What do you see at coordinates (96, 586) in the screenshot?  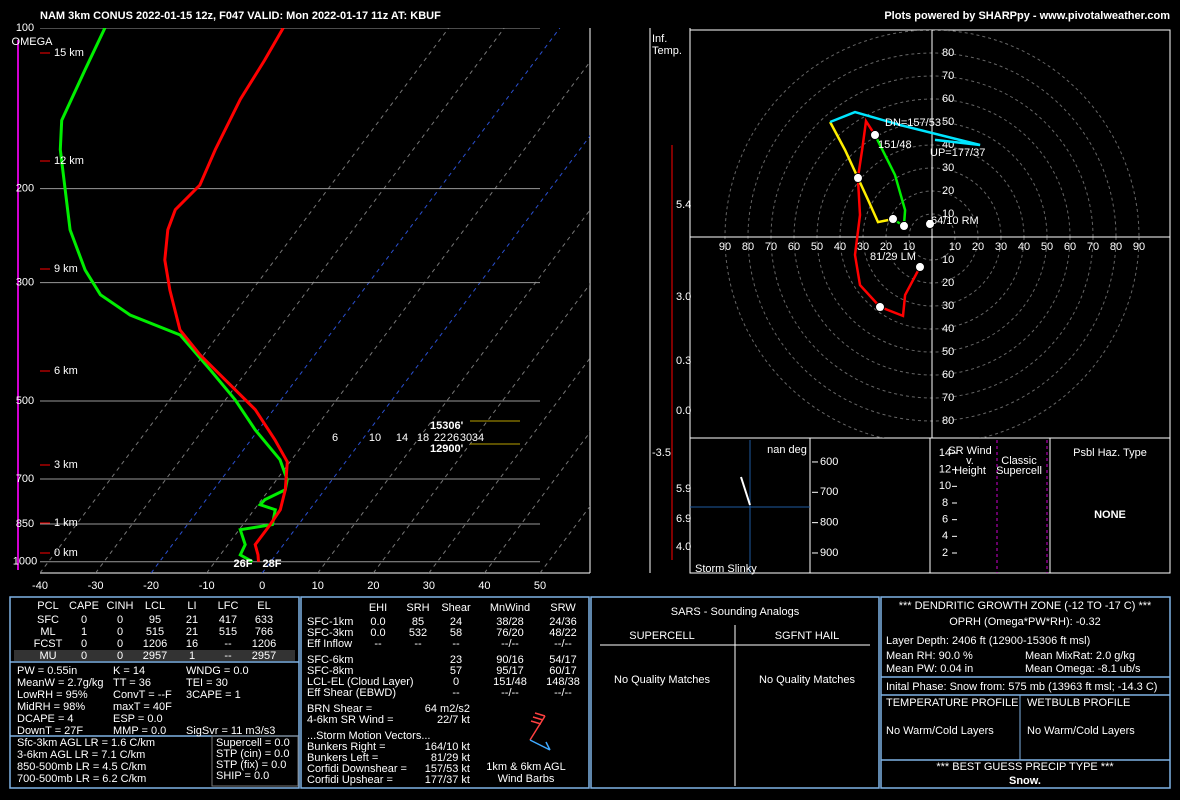 I see `x-tick-label: -30` at bounding box center [96, 586].